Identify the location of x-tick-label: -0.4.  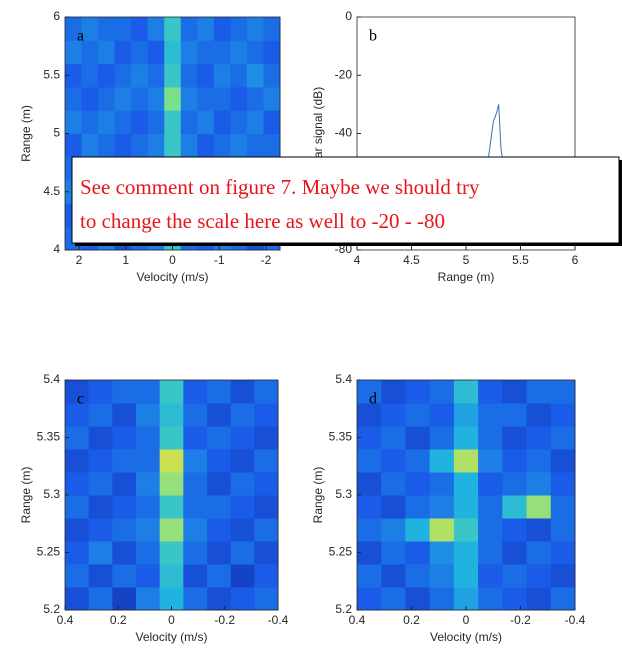
(575, 620).